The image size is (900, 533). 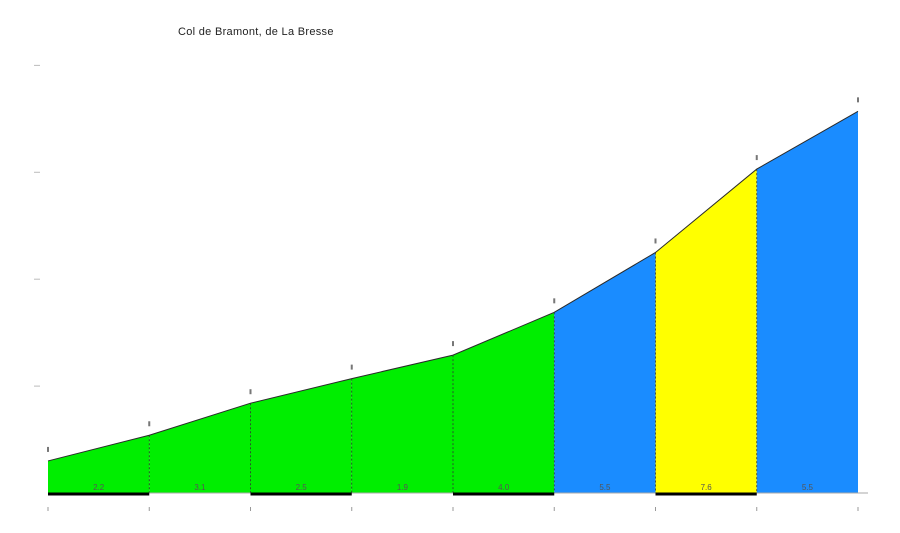 What do you see at coordinates (200, 487) in the screenshot?
I see `segment-gradient-label: 3.1` at bounding box center [200, 487].